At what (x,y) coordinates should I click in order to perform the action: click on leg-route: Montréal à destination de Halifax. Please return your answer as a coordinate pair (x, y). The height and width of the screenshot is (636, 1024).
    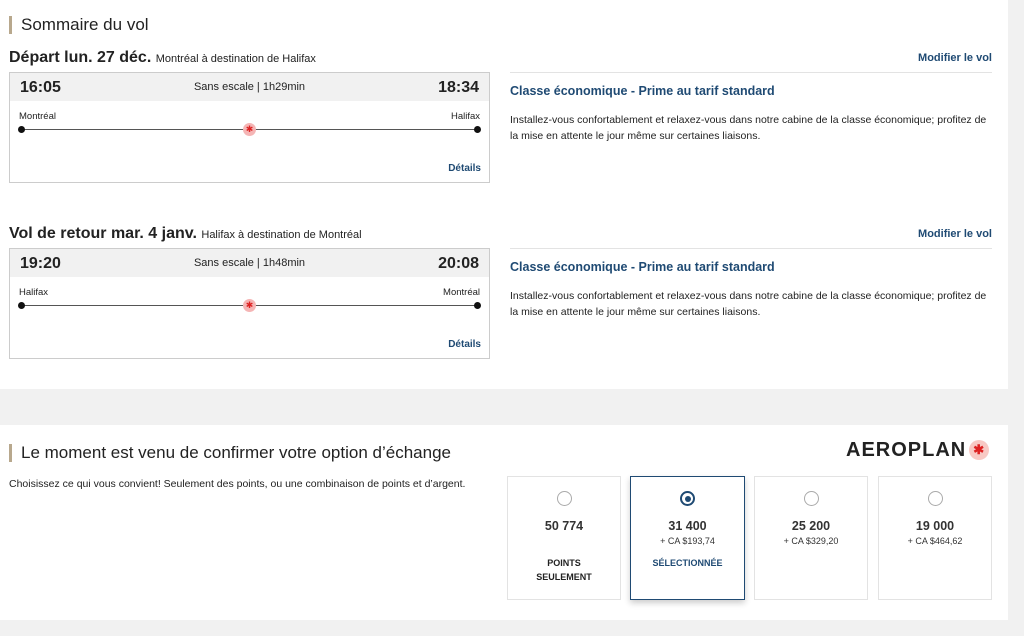
    Looking at the image, I should click on (235, 59).